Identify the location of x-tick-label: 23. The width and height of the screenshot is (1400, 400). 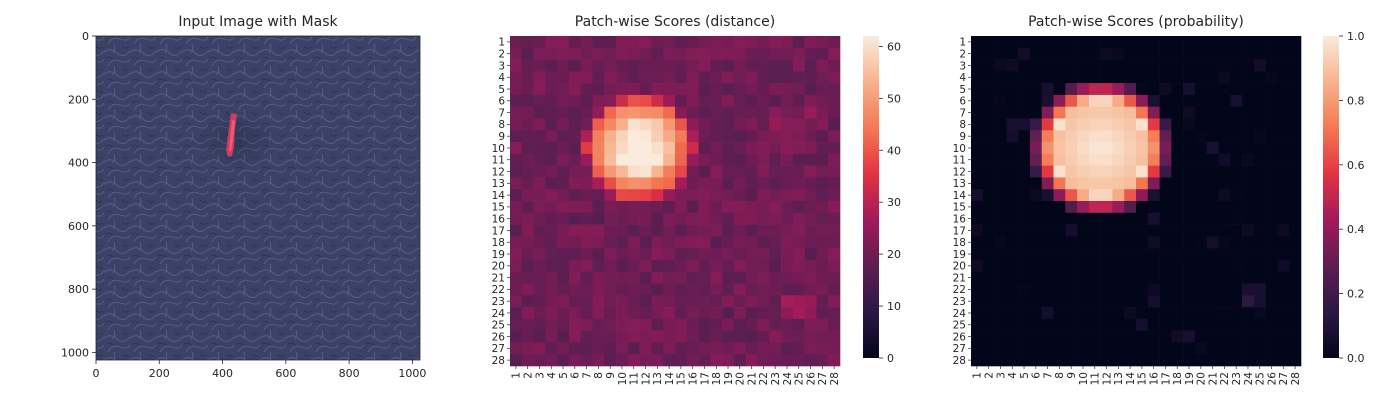
(776, 378).